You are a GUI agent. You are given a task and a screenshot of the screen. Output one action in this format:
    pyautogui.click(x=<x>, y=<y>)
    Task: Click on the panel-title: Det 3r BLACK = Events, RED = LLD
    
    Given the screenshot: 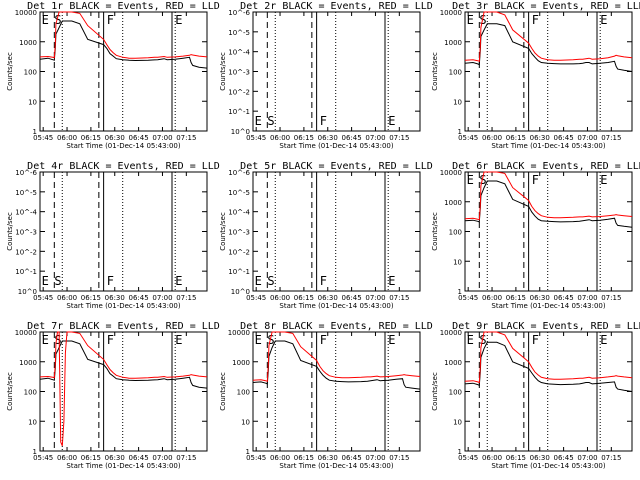 What is the action you would take?
    pyautogui.click(x=546, y=6)
    